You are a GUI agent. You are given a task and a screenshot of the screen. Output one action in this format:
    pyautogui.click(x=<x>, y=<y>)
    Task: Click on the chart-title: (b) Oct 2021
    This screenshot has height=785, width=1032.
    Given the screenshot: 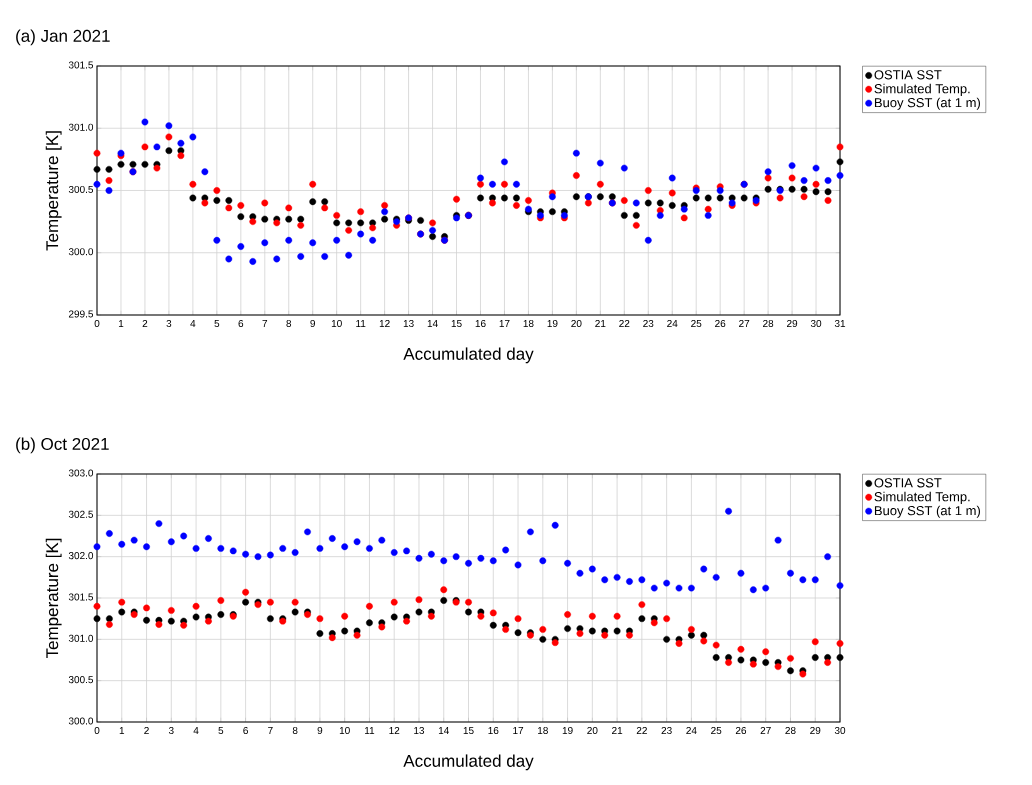 What is the action you would take?
    pyautogui.click(x=62, y=445)
    